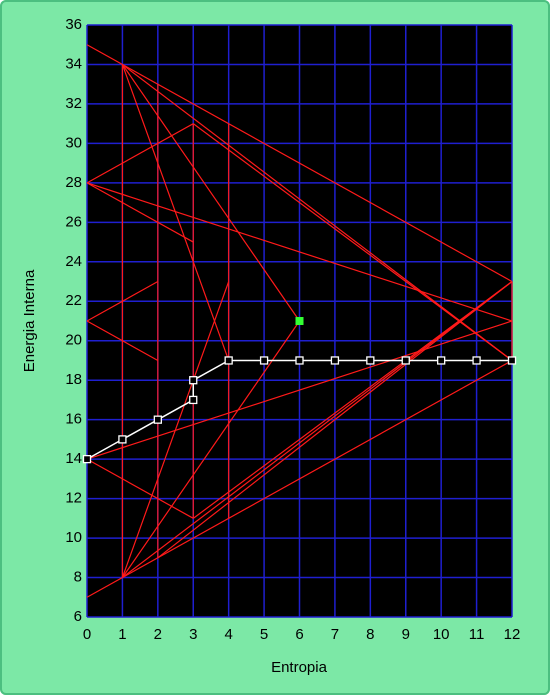  What do you see at coordinates (78, 616) in the screenshot?
I see `y-tick-label: 6` at bounding box center [78, 616].